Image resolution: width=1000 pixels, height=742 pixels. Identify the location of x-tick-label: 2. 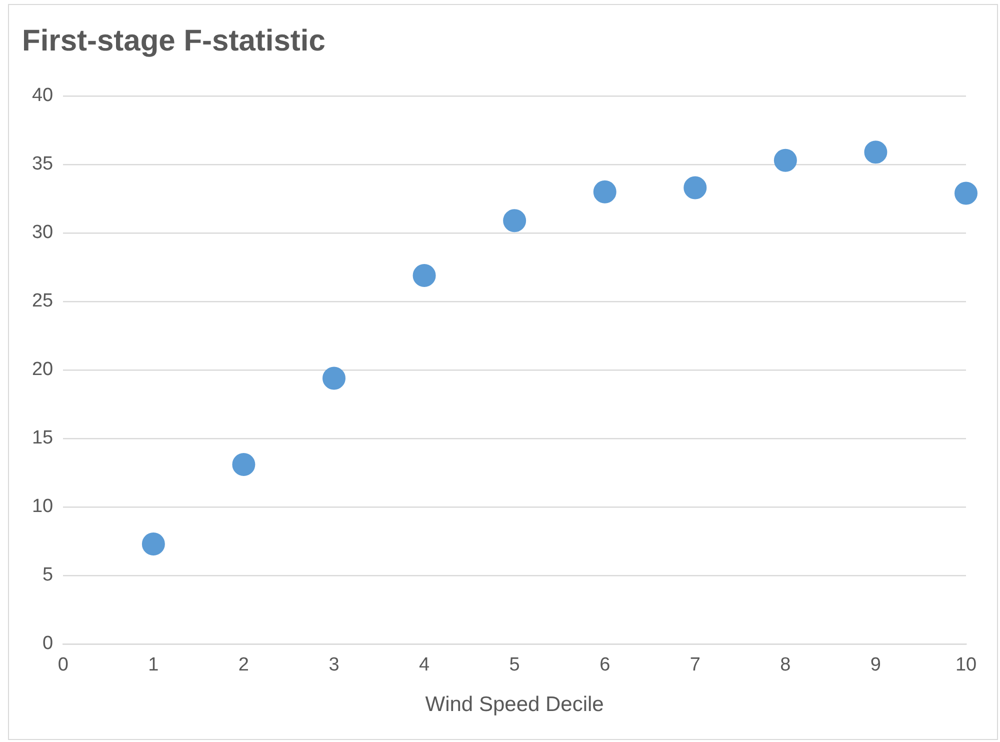
(243, 665).